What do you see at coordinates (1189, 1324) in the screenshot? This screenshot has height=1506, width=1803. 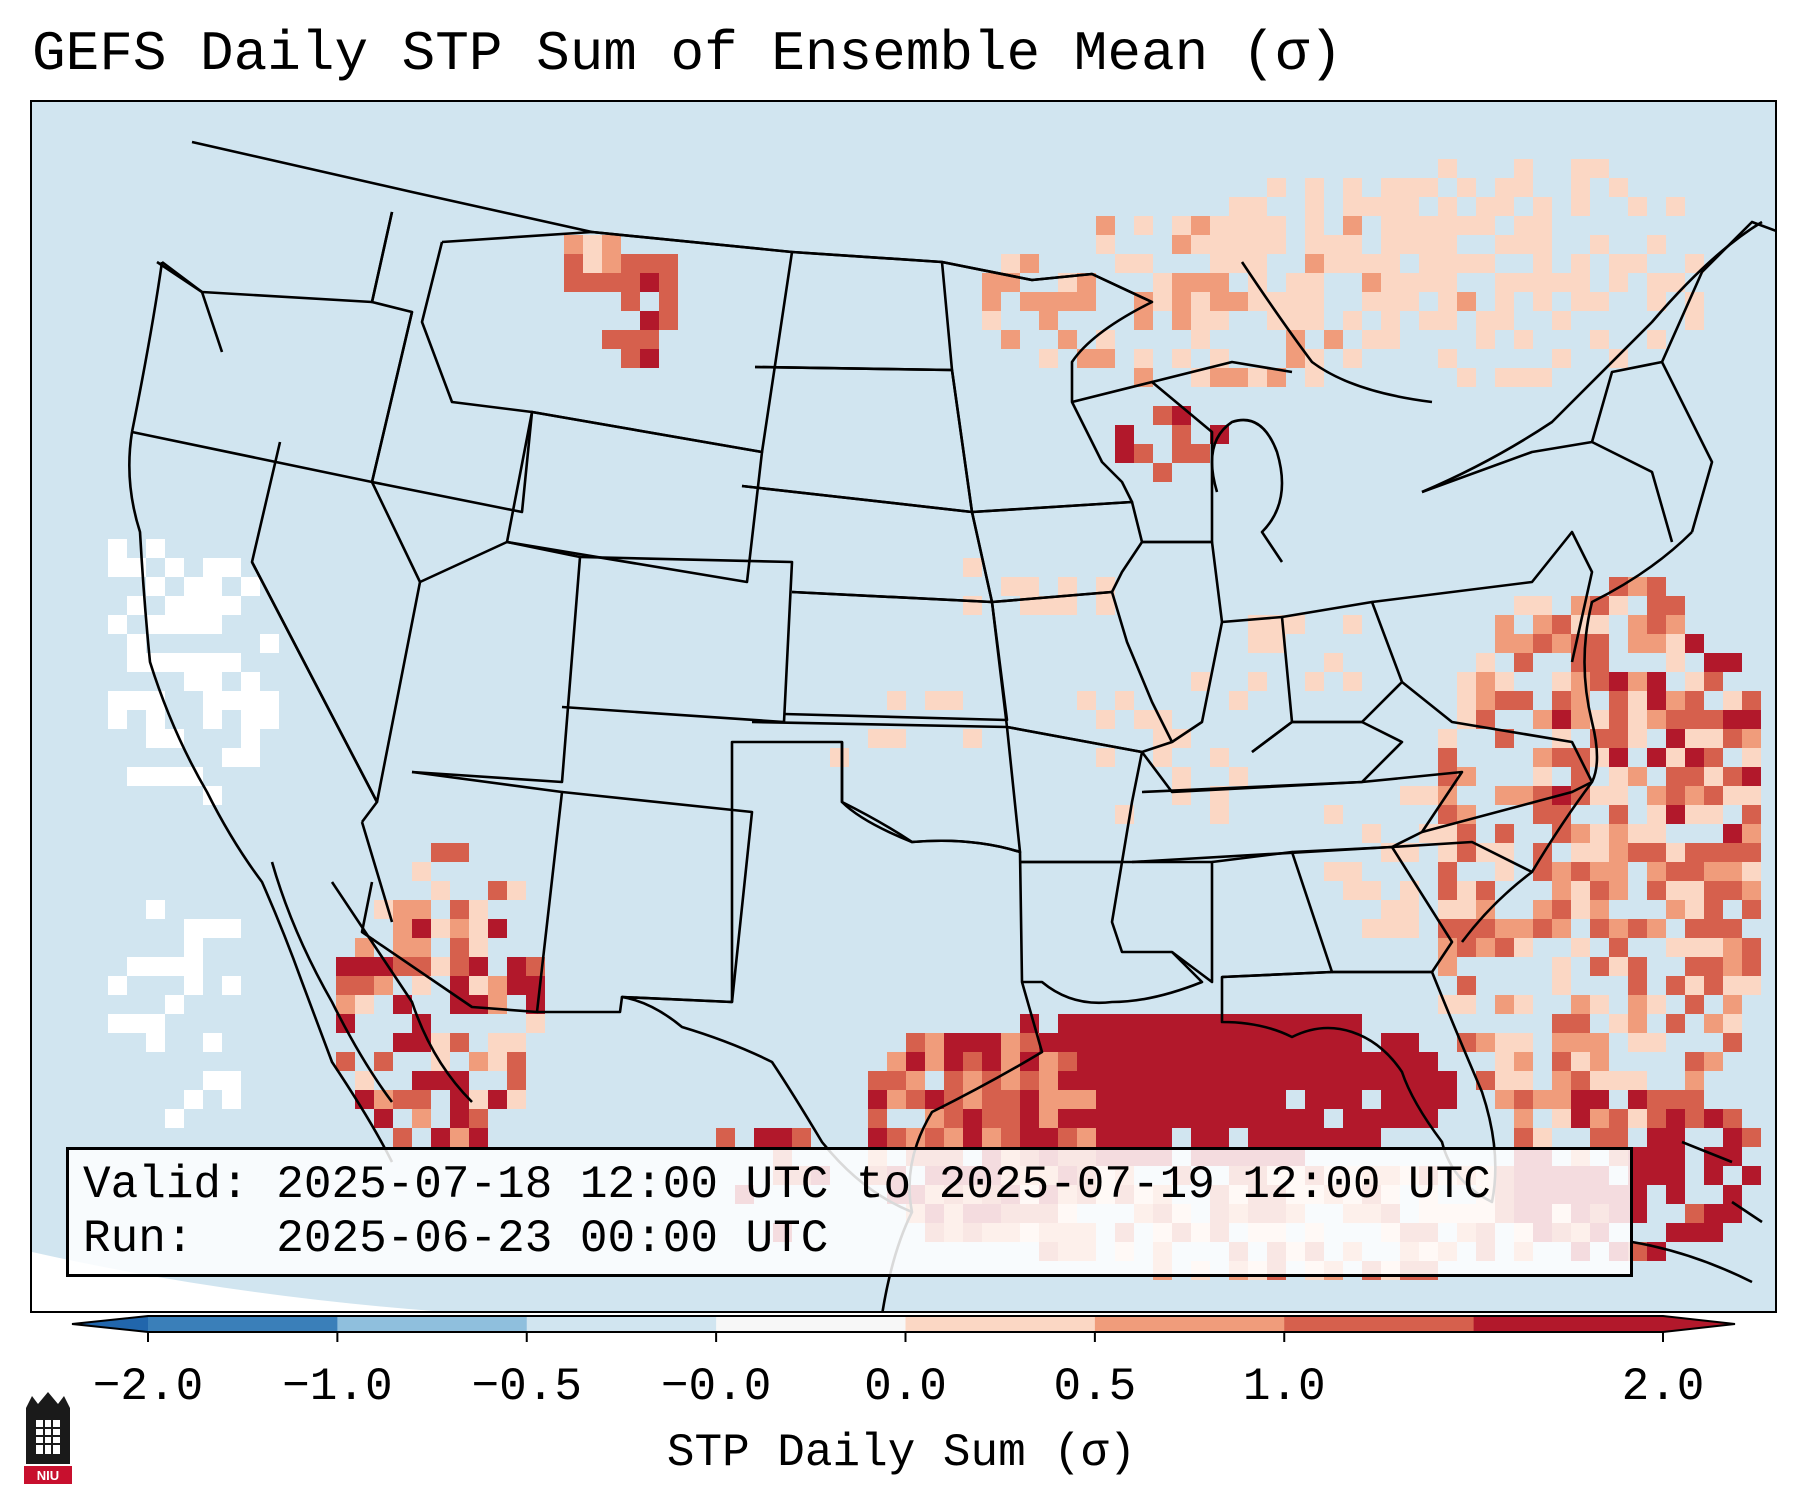 I see `colorbar-segment` at bounding box center [1189, 1324].